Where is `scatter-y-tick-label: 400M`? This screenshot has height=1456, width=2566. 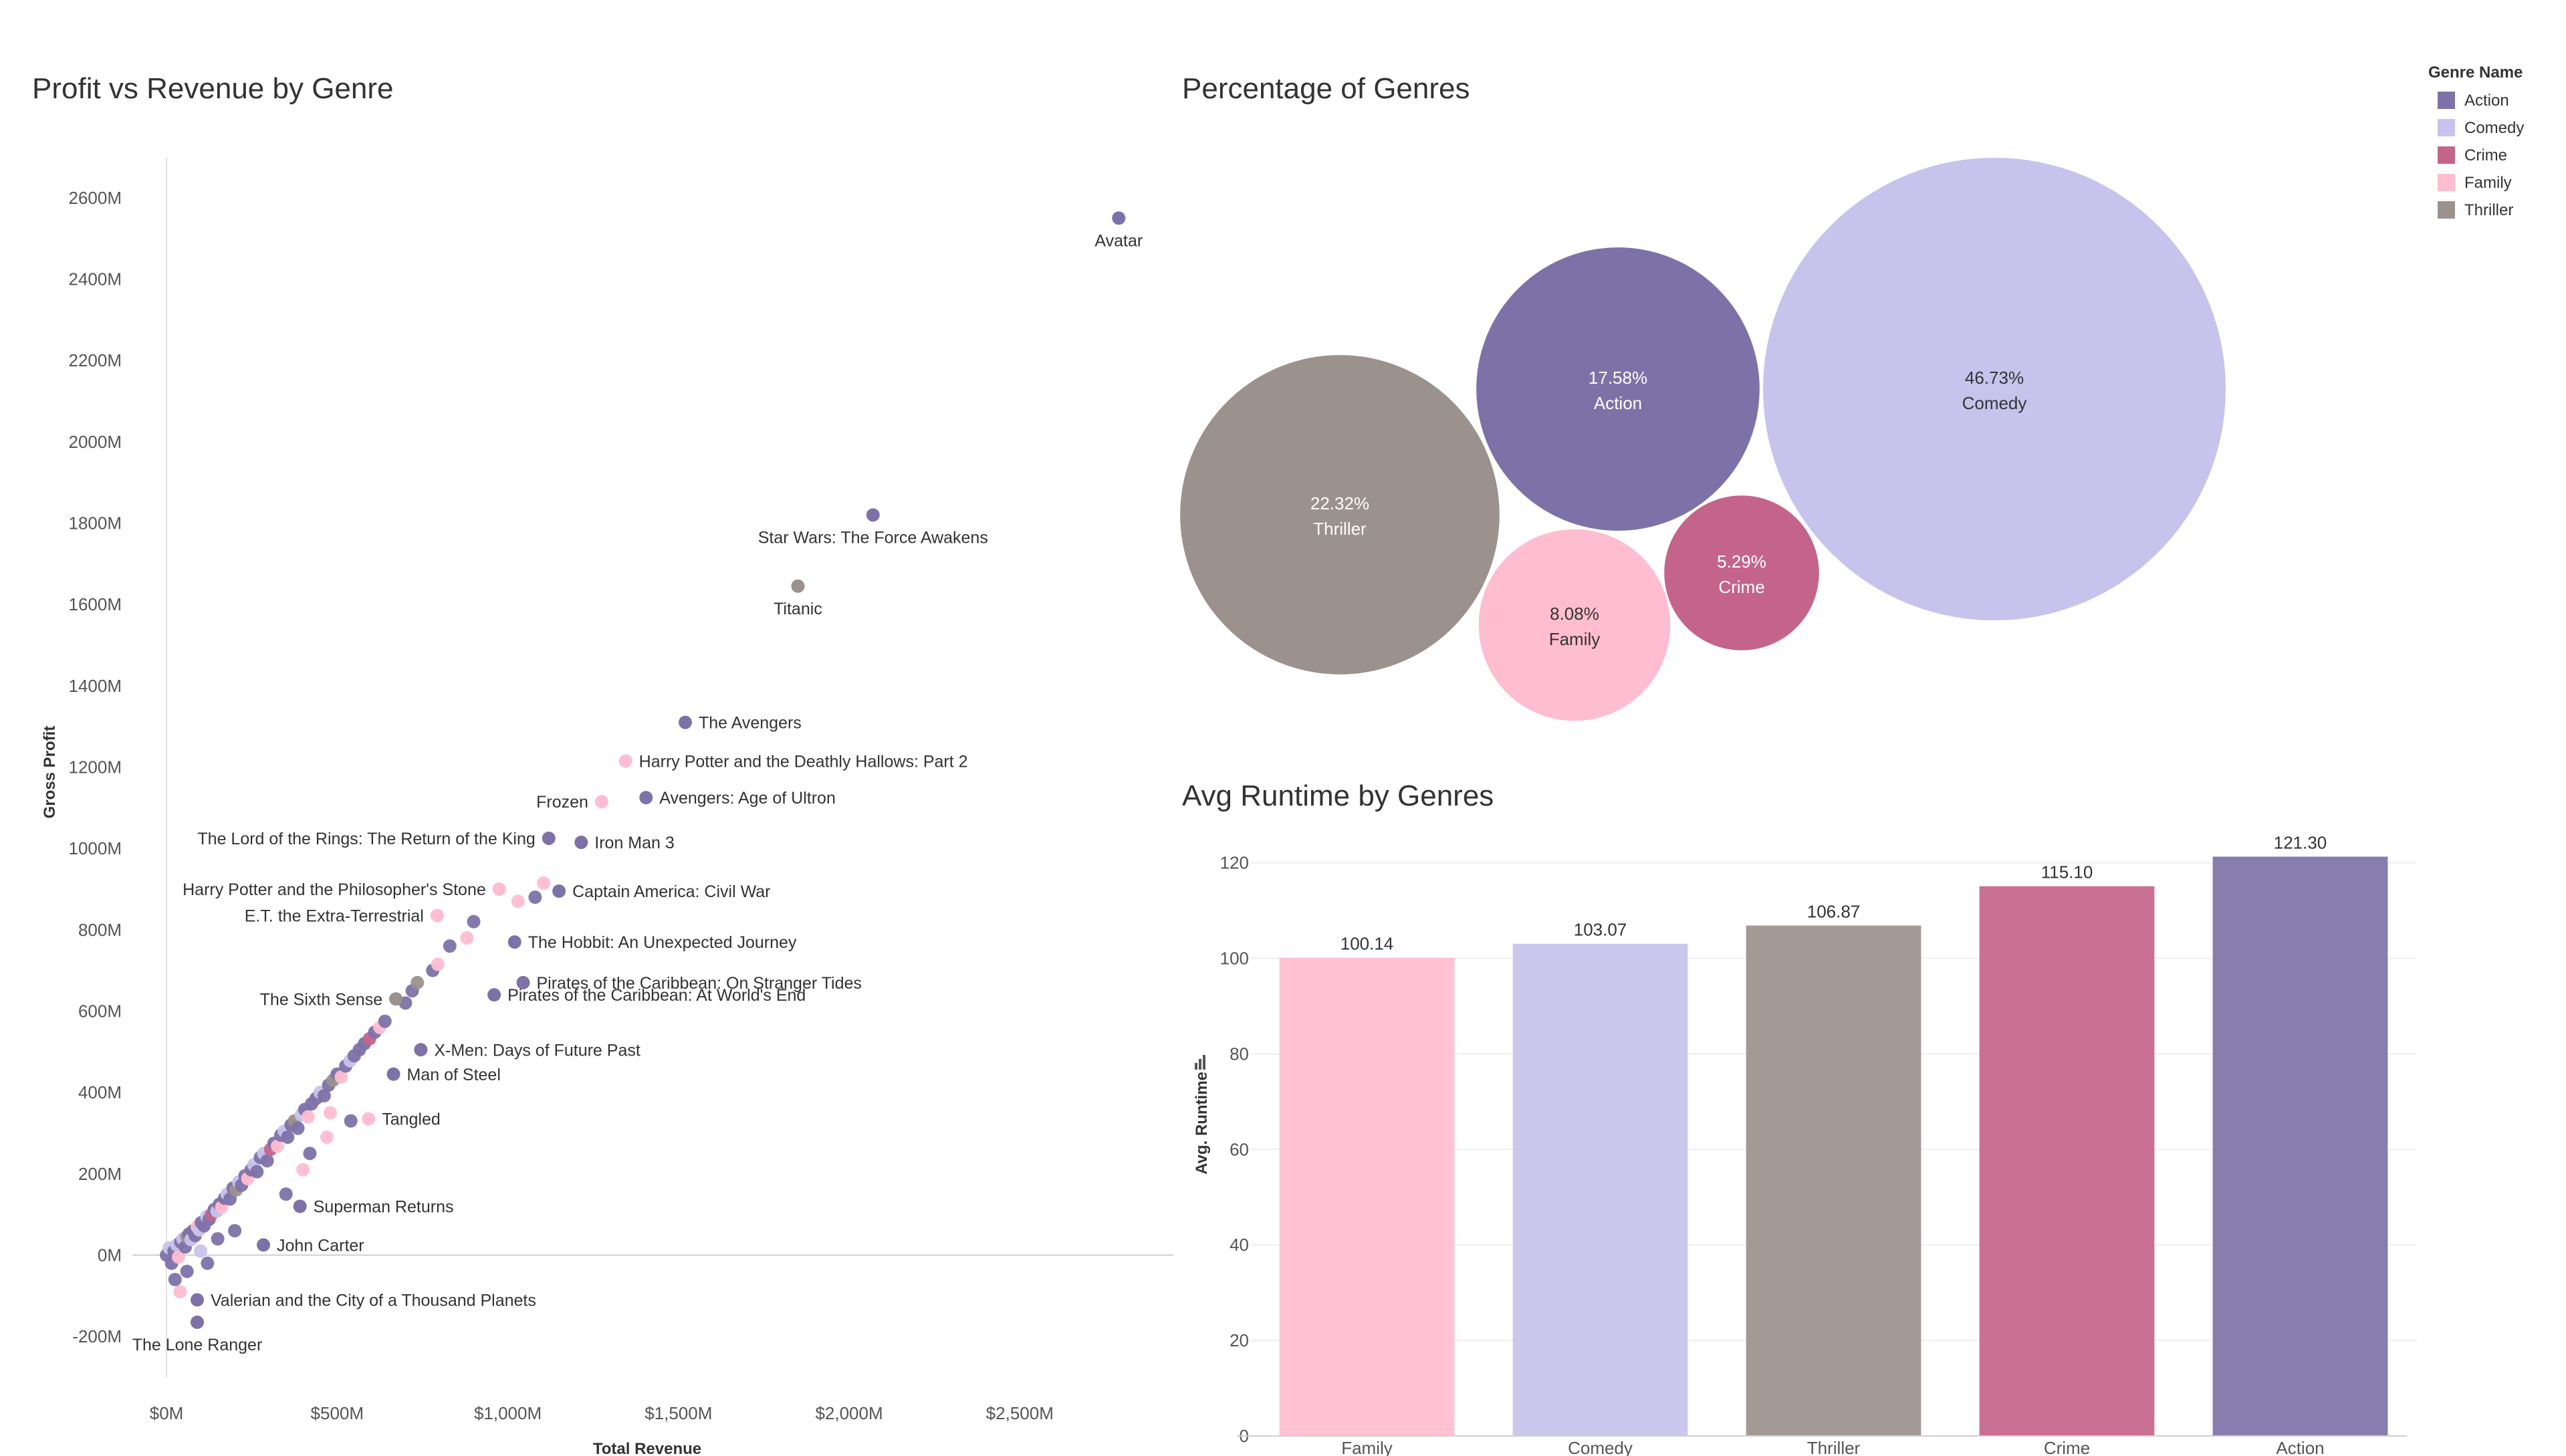
scatter-y-tick-label: 400M is located at coordinates (100, 1092).